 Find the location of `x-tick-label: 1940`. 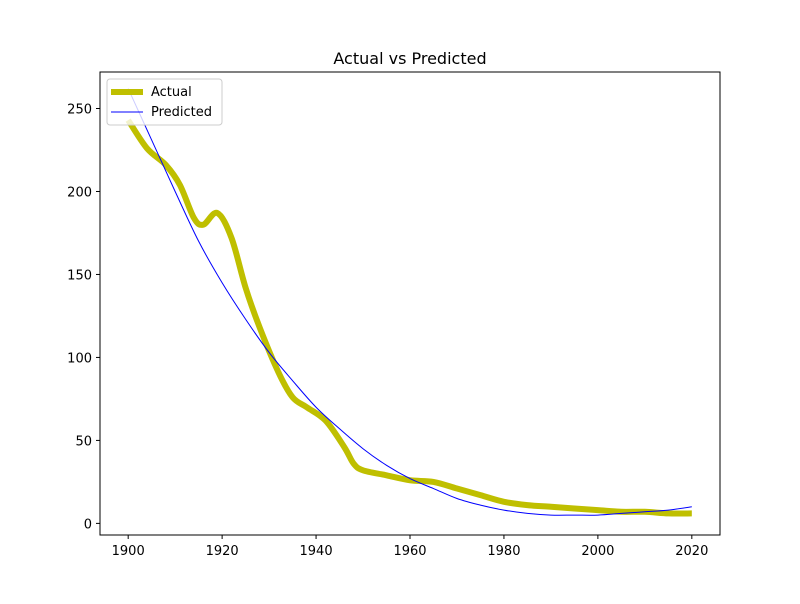

x-tick-label: 1940 is located at coordinates (316, 551).